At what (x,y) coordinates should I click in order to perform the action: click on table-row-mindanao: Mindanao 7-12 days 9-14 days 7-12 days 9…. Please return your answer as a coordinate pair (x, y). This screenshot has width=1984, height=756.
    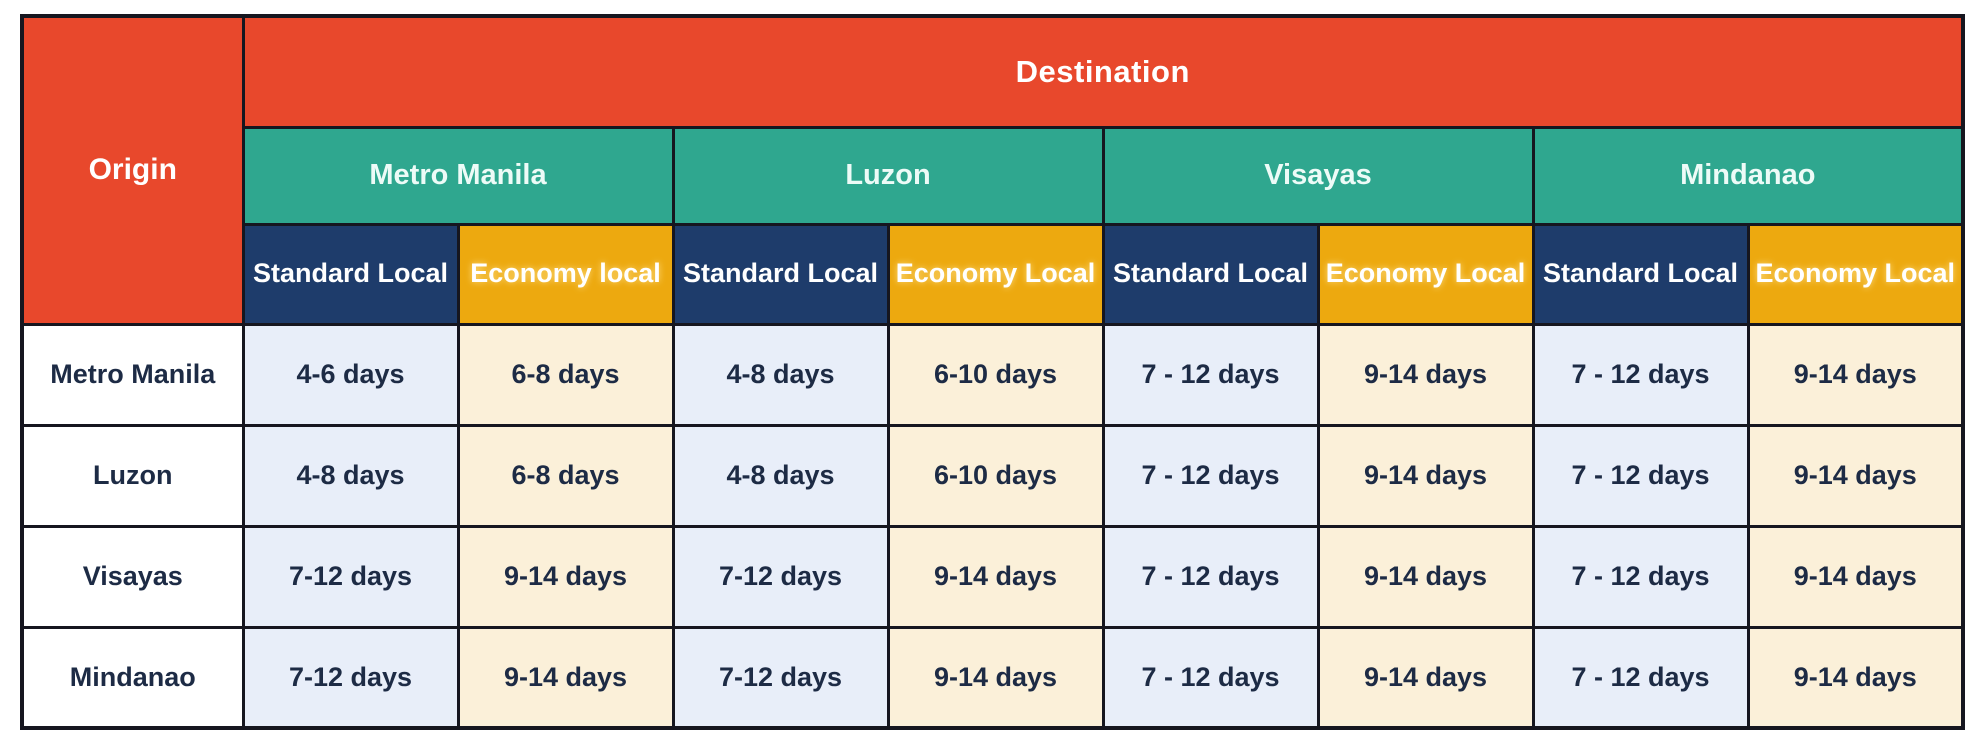
    Looking at the image, I should click on (992, 677).